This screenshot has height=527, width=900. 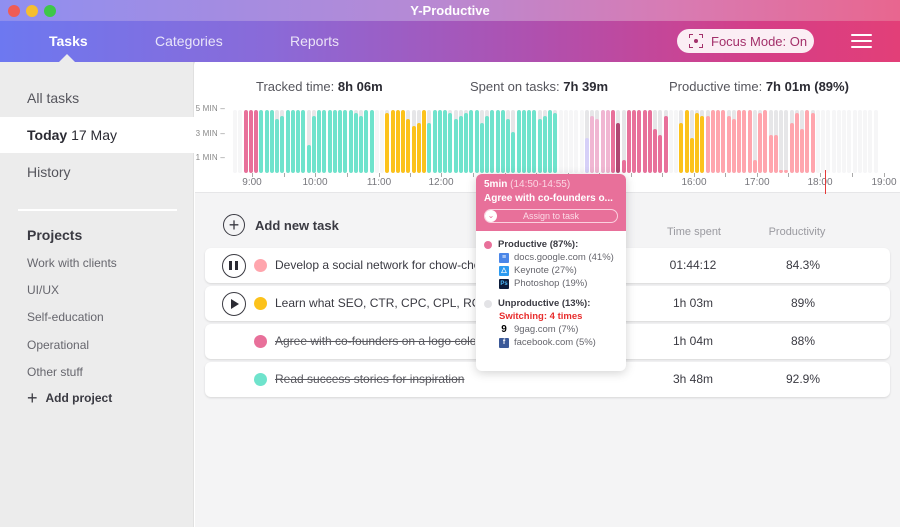 I want to click on add-project-button: + Add project, so click(x=70, y=398).